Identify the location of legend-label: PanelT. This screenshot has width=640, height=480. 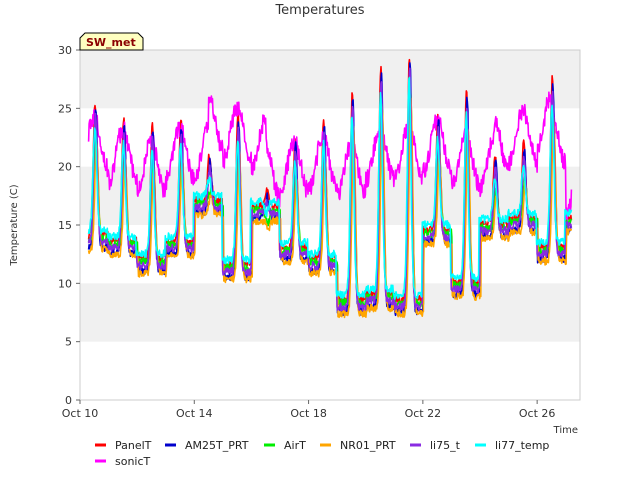
(133, 445).